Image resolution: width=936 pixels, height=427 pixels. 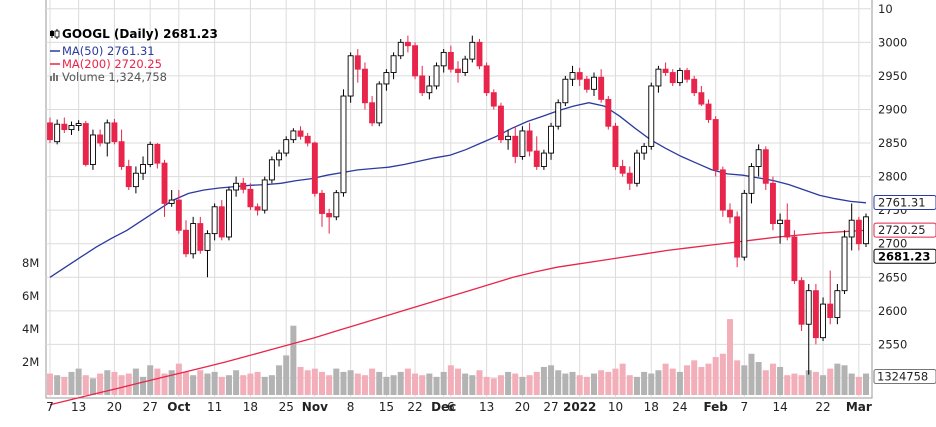 What do you see at coordinates (114, 77) in the screenshot?
I see `legend-volume: Volume 1,324,758` at bounding box center [114, 77].